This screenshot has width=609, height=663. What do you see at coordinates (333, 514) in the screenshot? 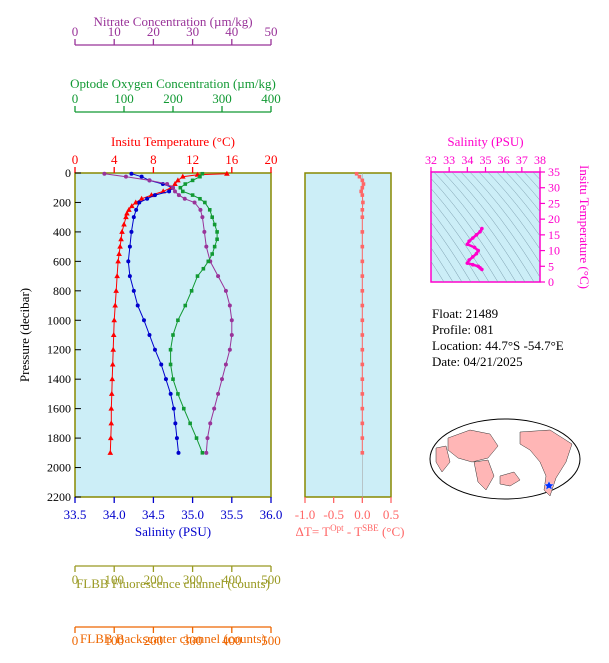
I see `delta-tick-label: -0.5` at bounding box center [333, 514].